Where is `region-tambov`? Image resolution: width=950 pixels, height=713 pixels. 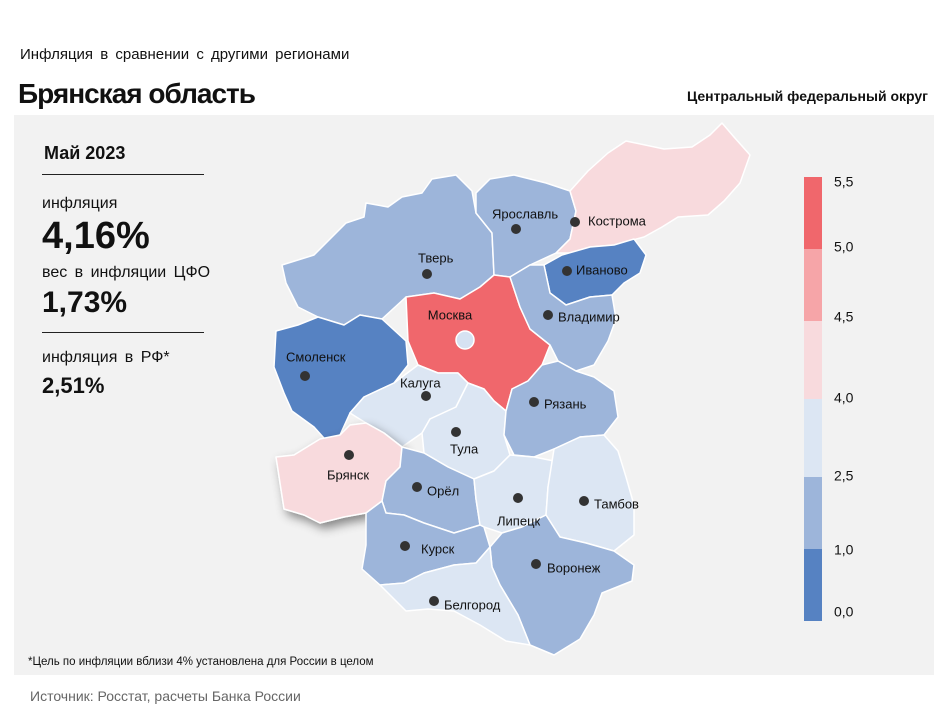
region-tambov is located at coordinates (590, 493).